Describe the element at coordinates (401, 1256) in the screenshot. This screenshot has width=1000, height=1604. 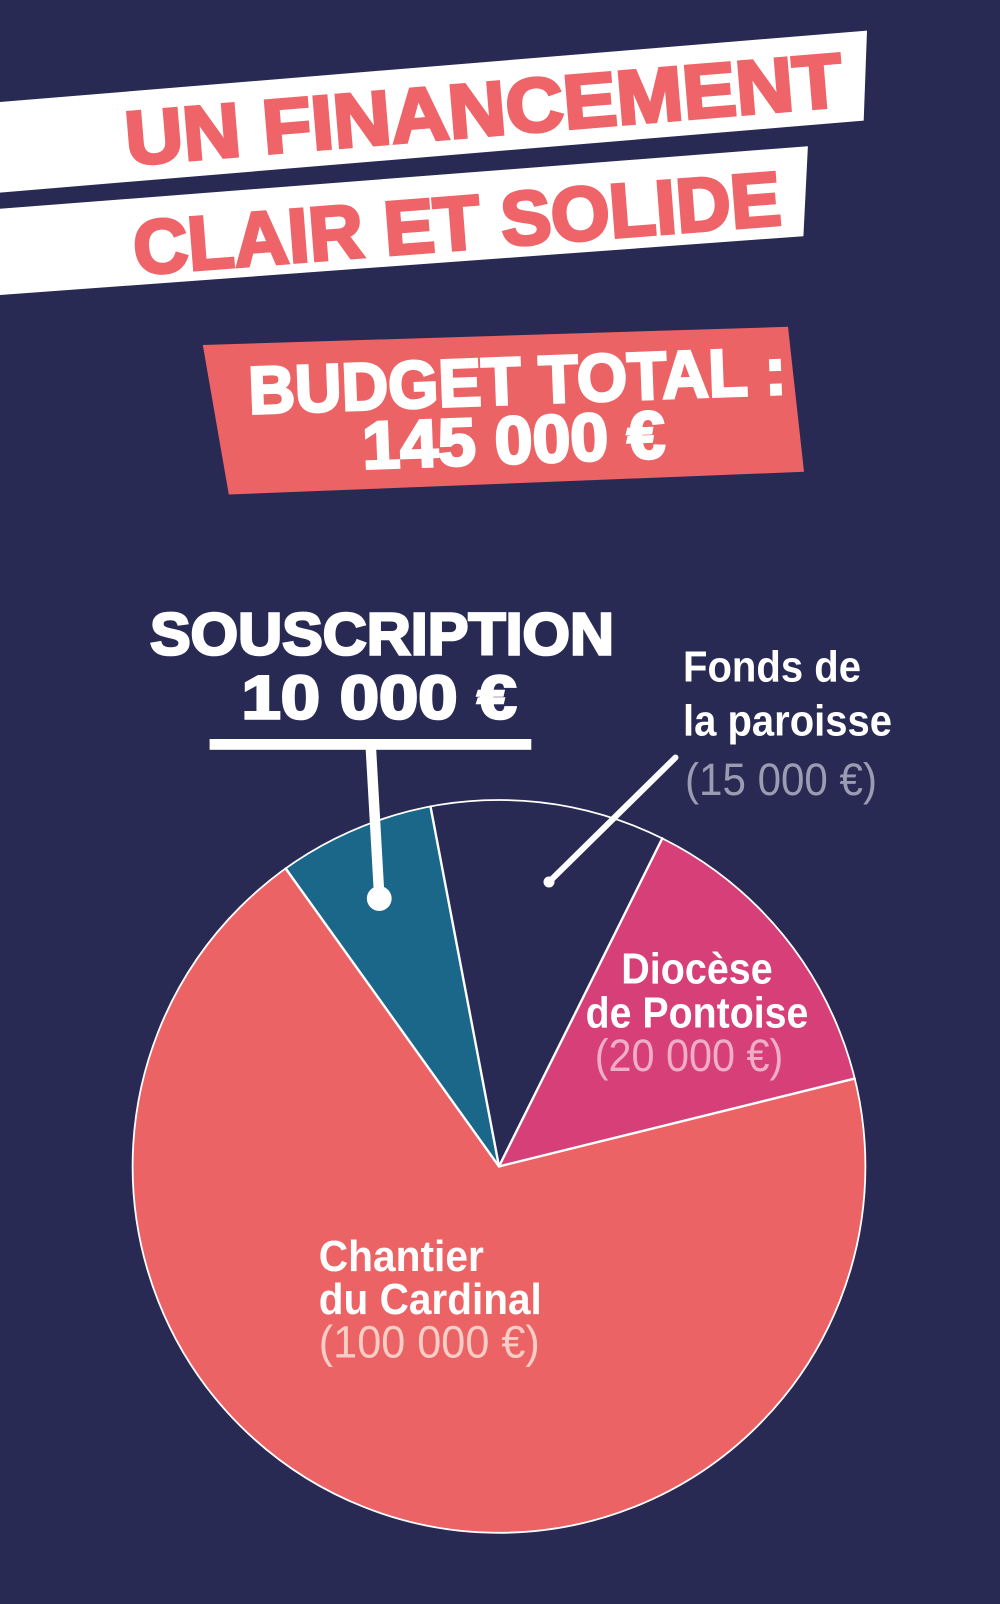
I see `svg-text: Chantier` at that location.